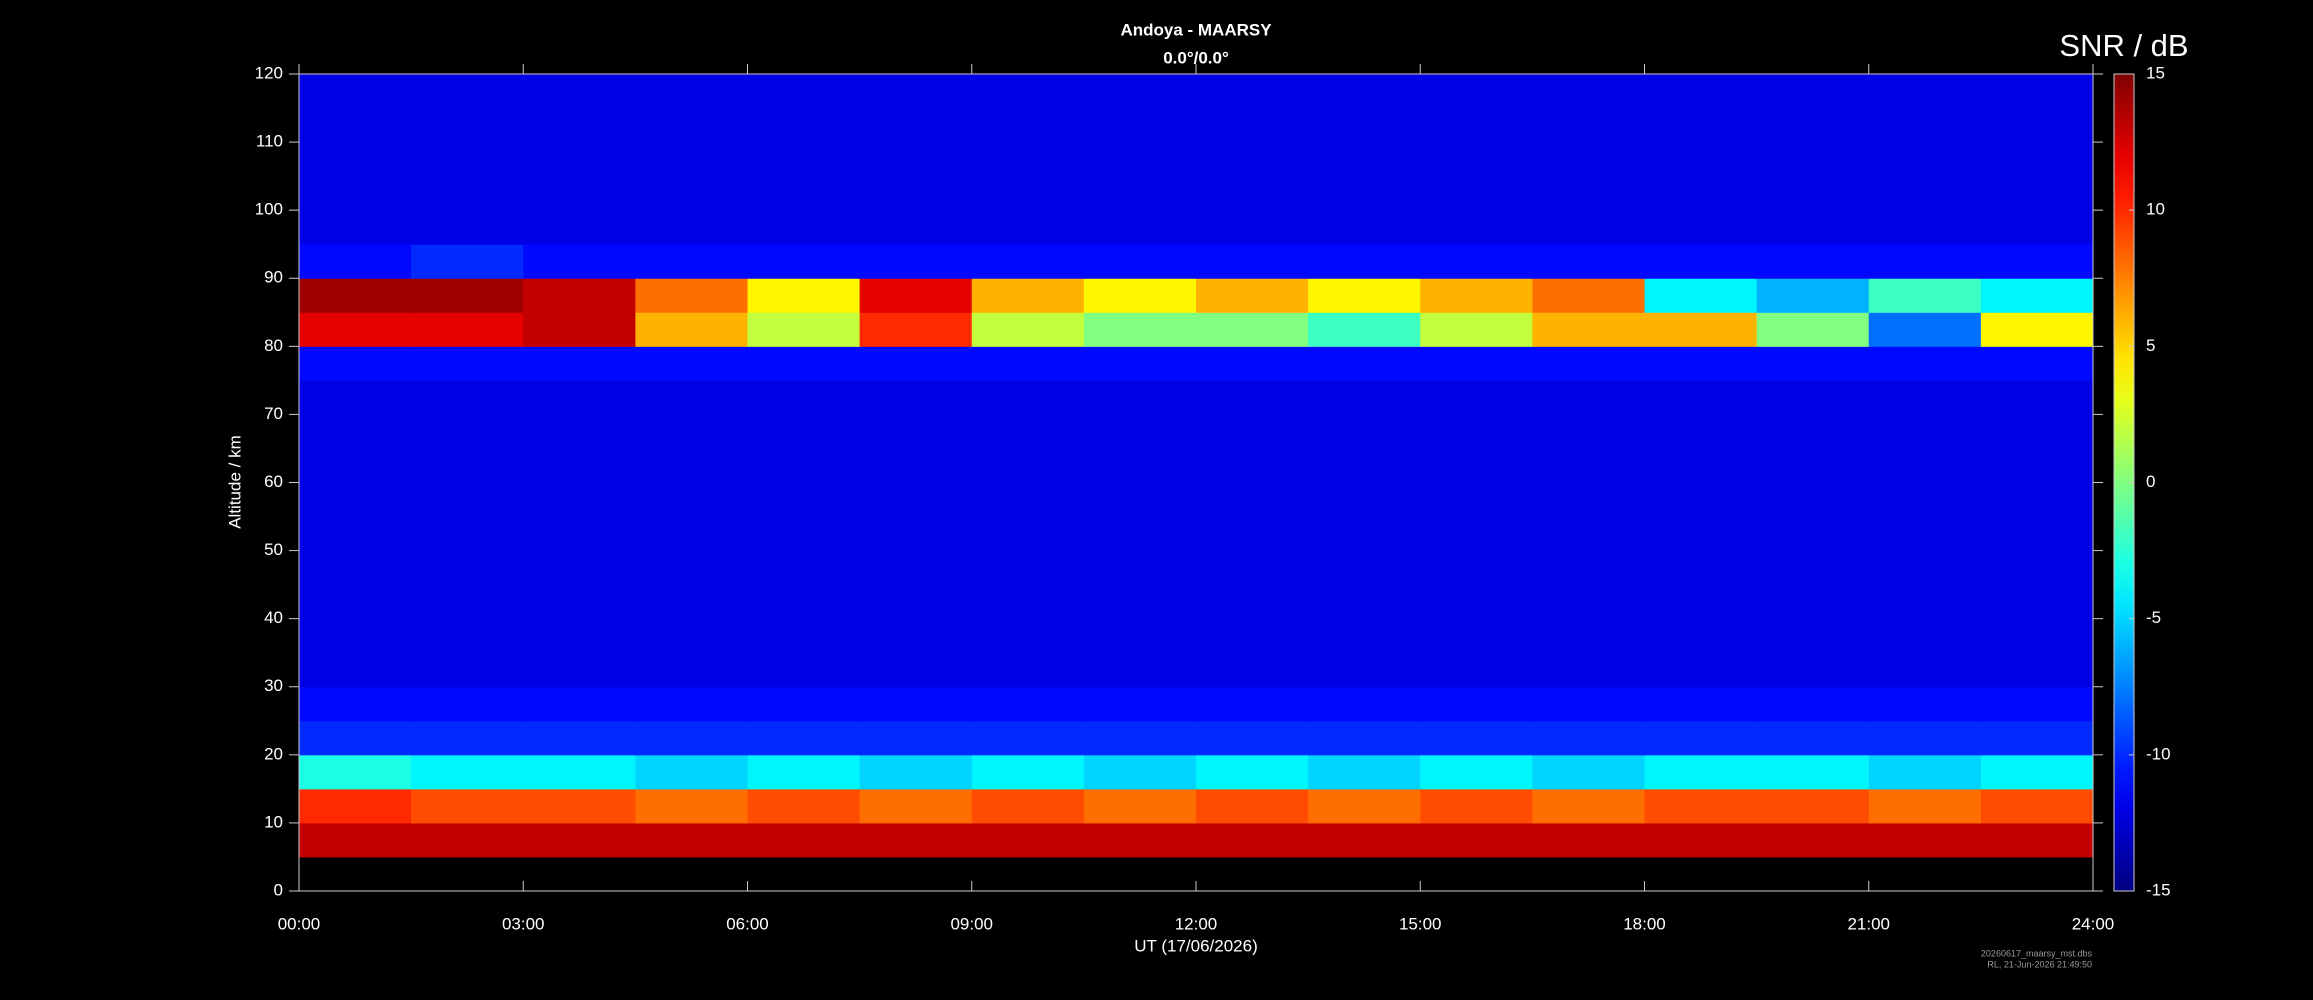 Image resolution: width=2313 pixels, height=1000 pixels. What do you see at coordinates (2153, 617) in the screenshot?
I see `colorbar-tick-label: -5` at bounding box center [2153, 617].